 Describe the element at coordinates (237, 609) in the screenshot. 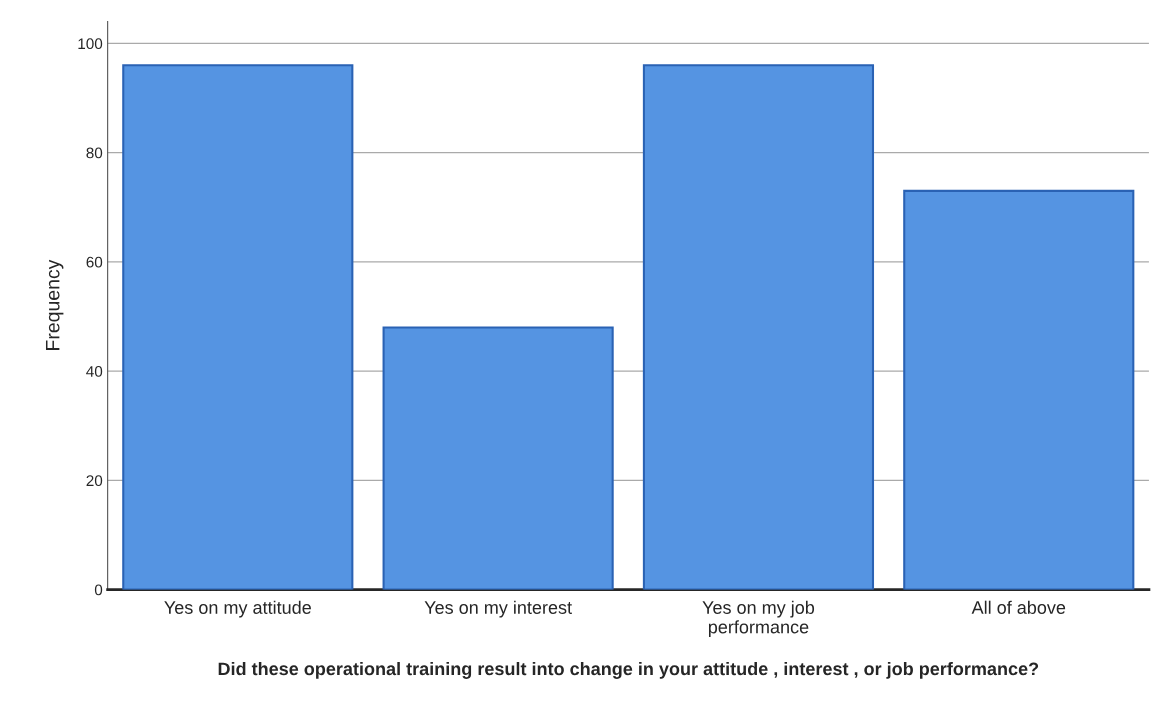

I see `x-tick-label: Yes on my attitude` at that location.